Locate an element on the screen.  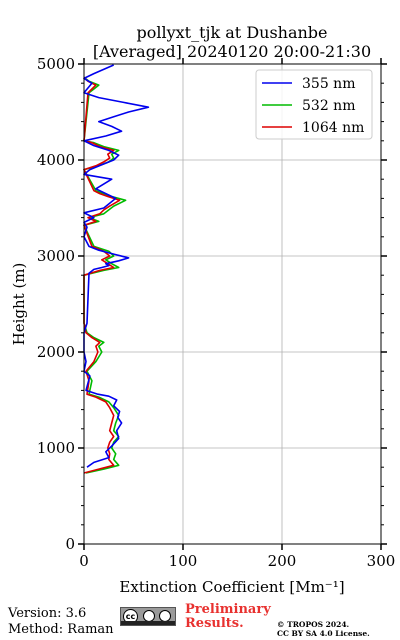
cc-license-badge: cc is located at coordinates (148, 616).